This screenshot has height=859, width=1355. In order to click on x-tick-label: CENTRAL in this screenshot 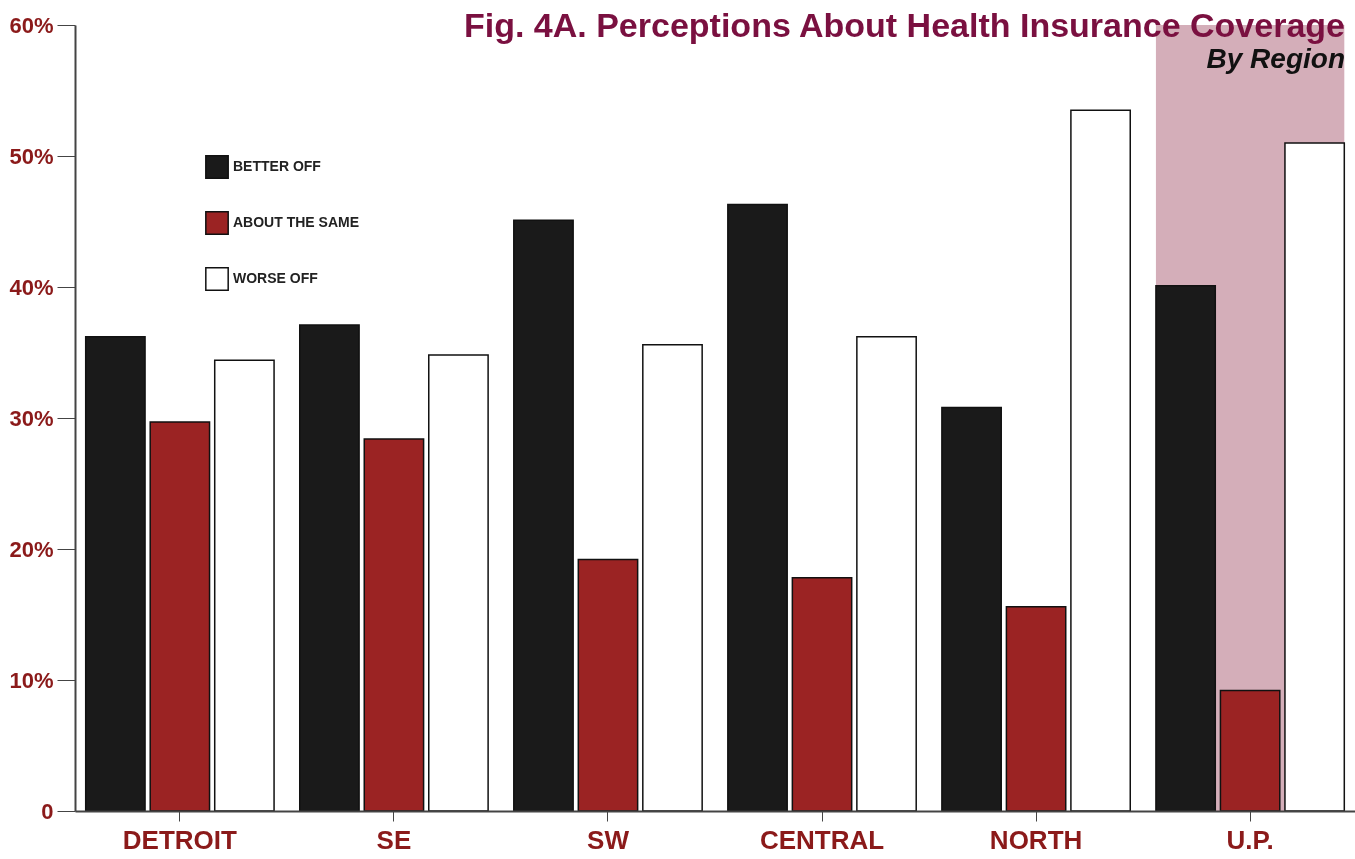, I will do `click(822, 839)`.